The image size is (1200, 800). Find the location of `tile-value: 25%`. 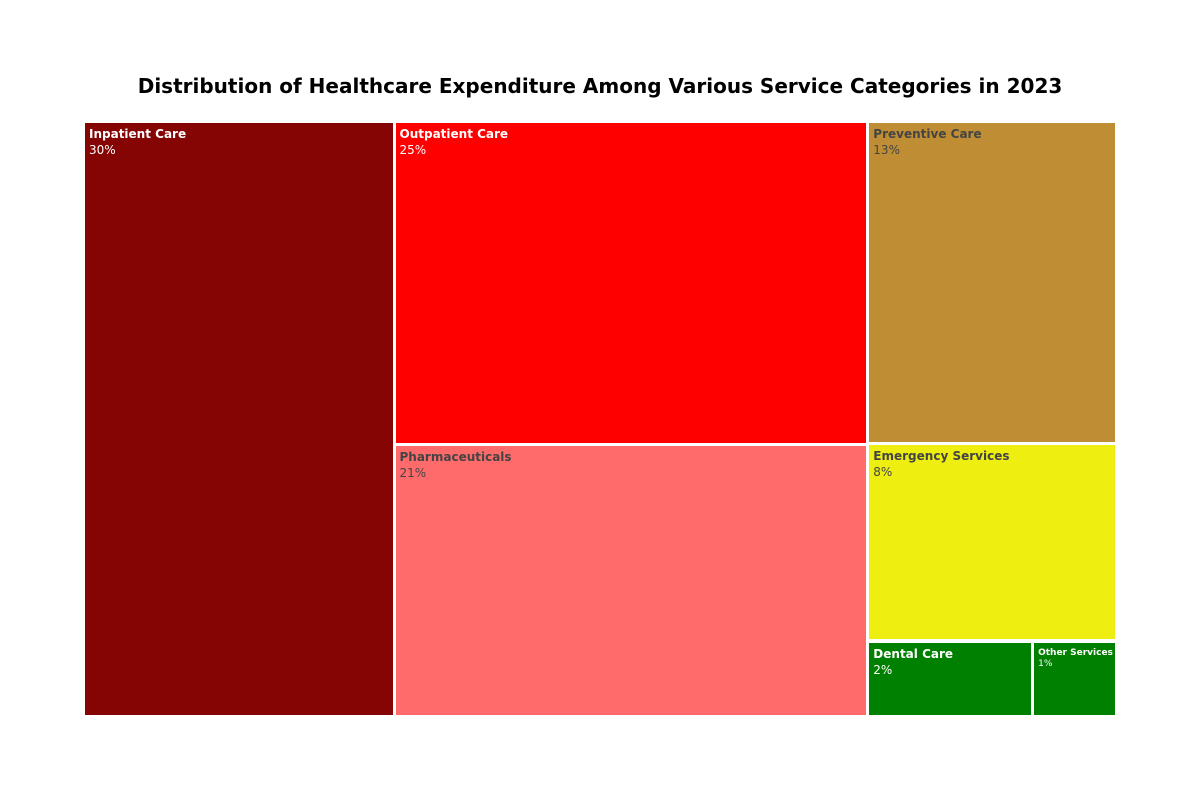

tile-value: 25% is located at coordinates (413, 150).